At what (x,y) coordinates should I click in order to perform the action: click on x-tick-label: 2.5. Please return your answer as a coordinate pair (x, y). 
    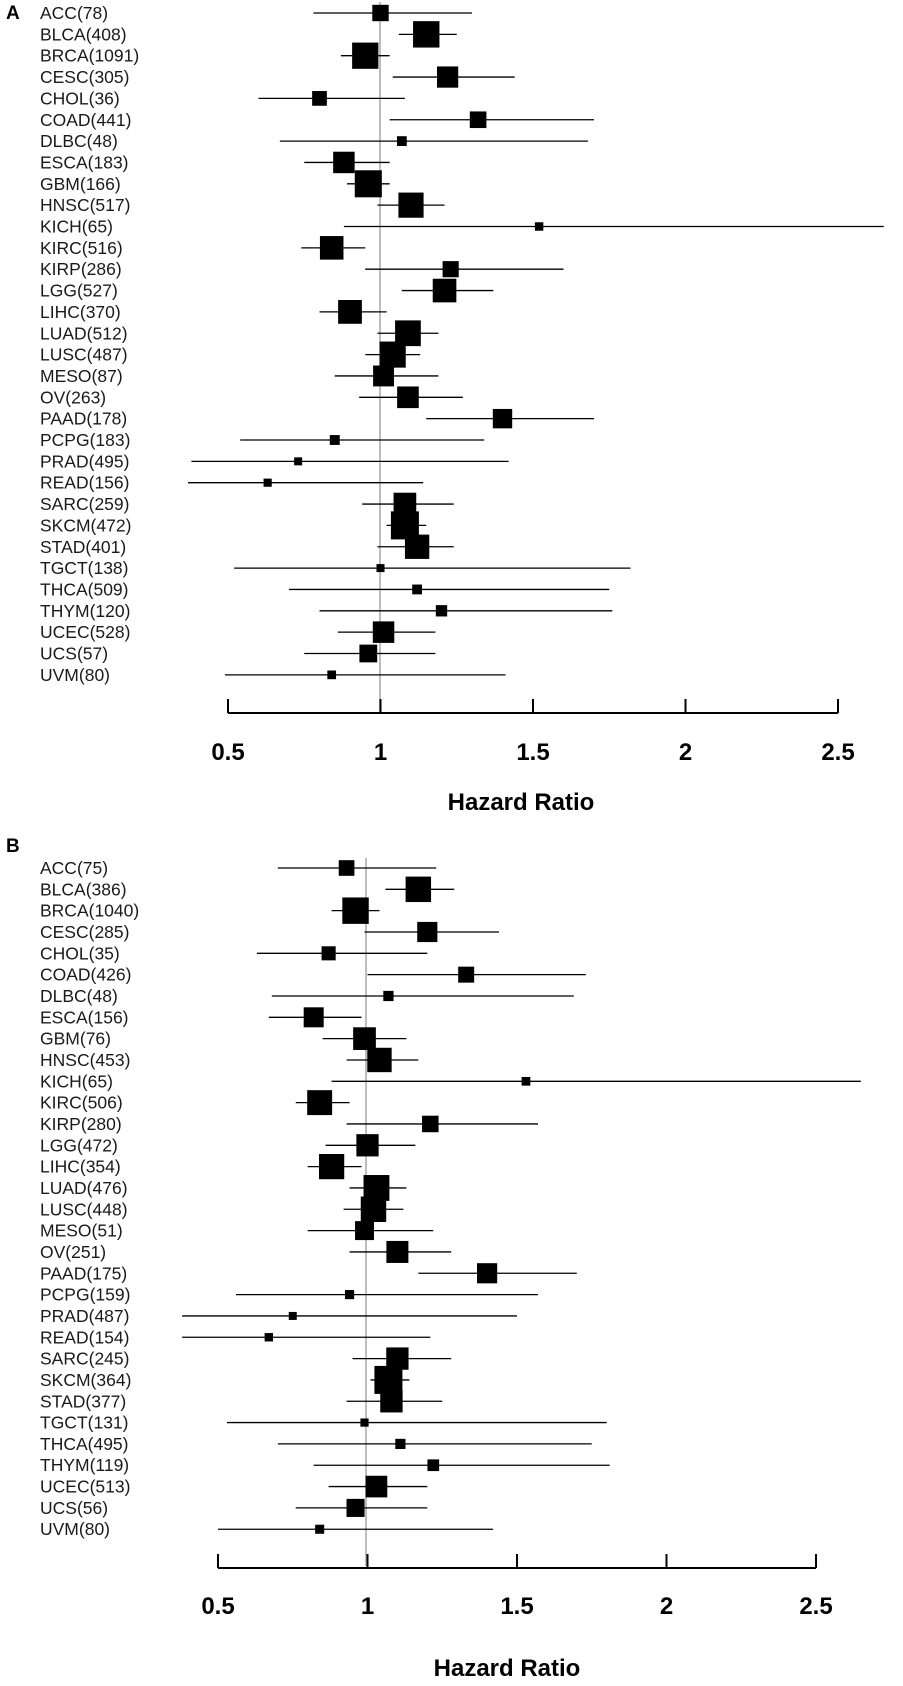
    Looking at the image, I should click on (815, 1606).